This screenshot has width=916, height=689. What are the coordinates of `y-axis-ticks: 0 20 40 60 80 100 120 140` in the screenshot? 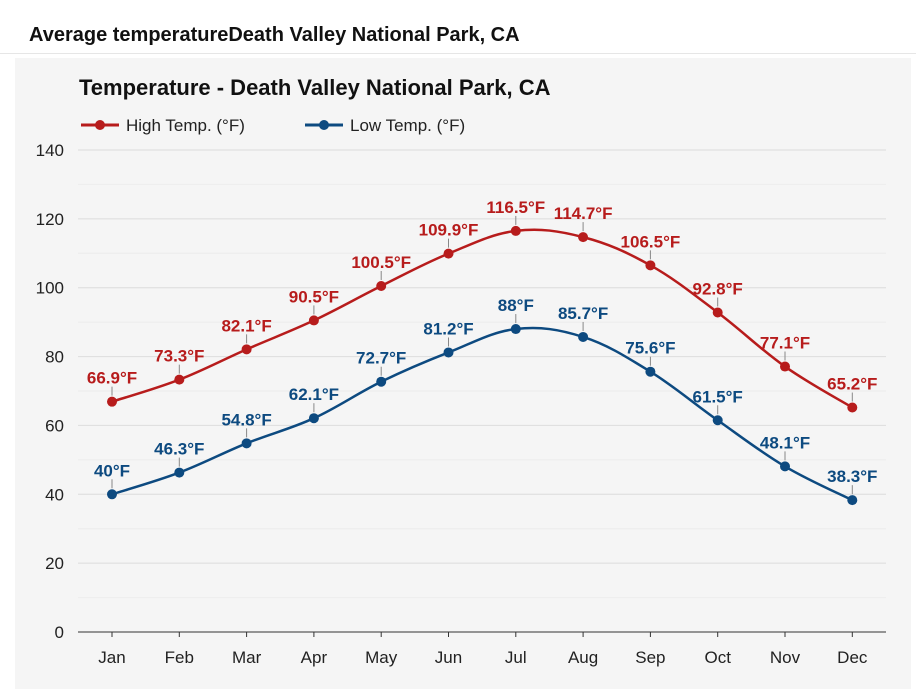 It's located at (50, 391).